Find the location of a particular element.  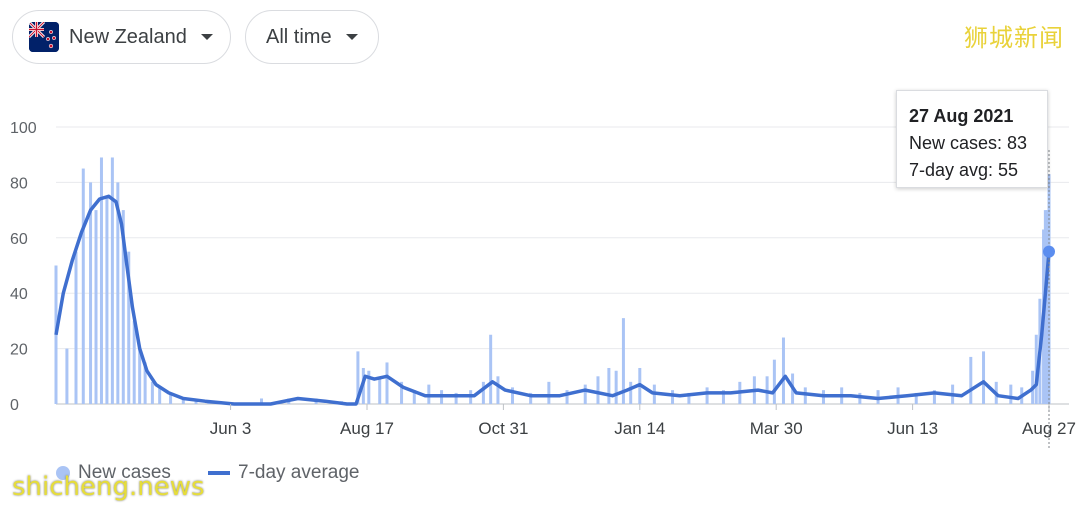

x-tick-label: Oct 31 is located at coordinates (503, 428).